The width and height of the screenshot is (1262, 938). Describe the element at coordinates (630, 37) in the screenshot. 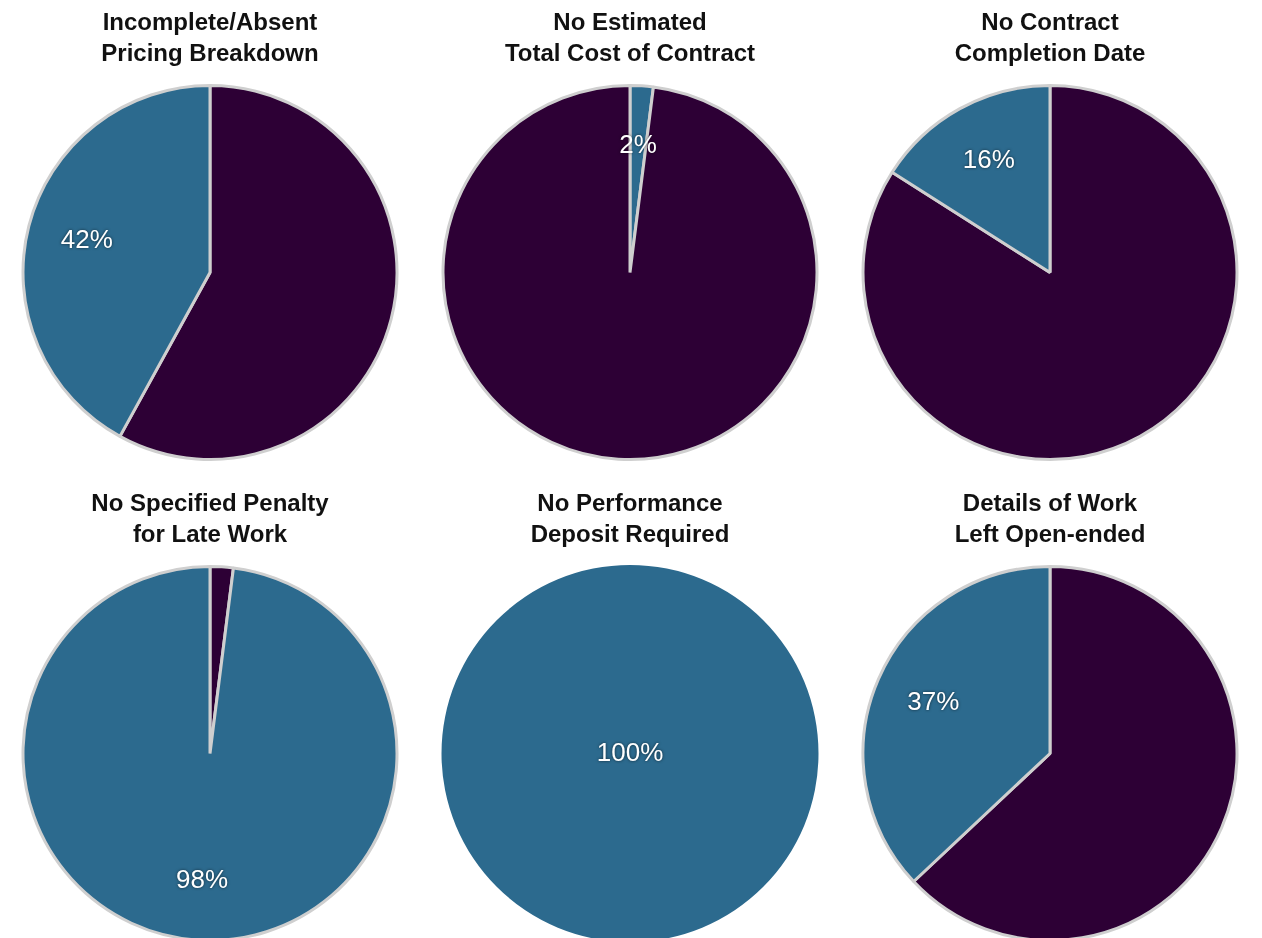

I see `chart-title: No Estimated Total Cost of Contract` at that location.